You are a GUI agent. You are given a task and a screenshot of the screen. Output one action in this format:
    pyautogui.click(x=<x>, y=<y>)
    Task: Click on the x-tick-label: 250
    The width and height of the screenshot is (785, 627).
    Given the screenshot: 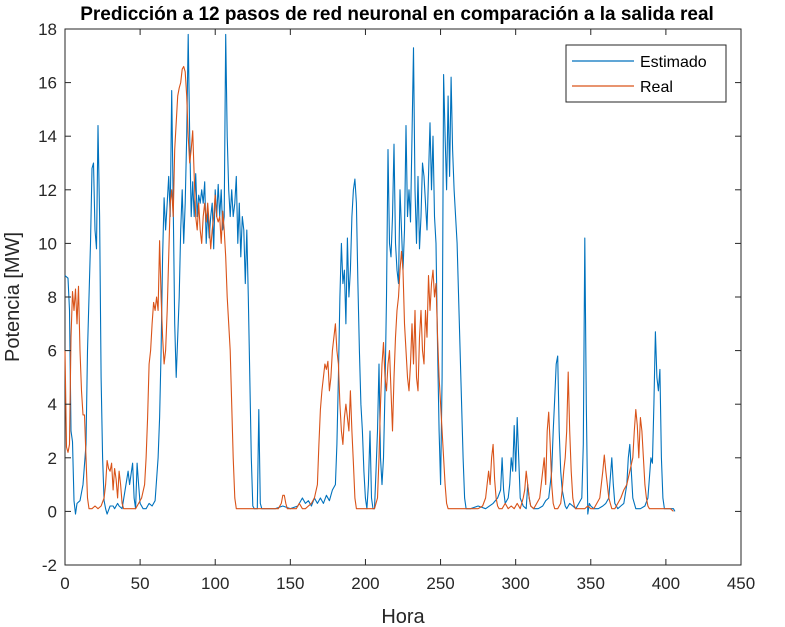 What is the action you would take?
    pyautogui.click(x=440, y=583)
    